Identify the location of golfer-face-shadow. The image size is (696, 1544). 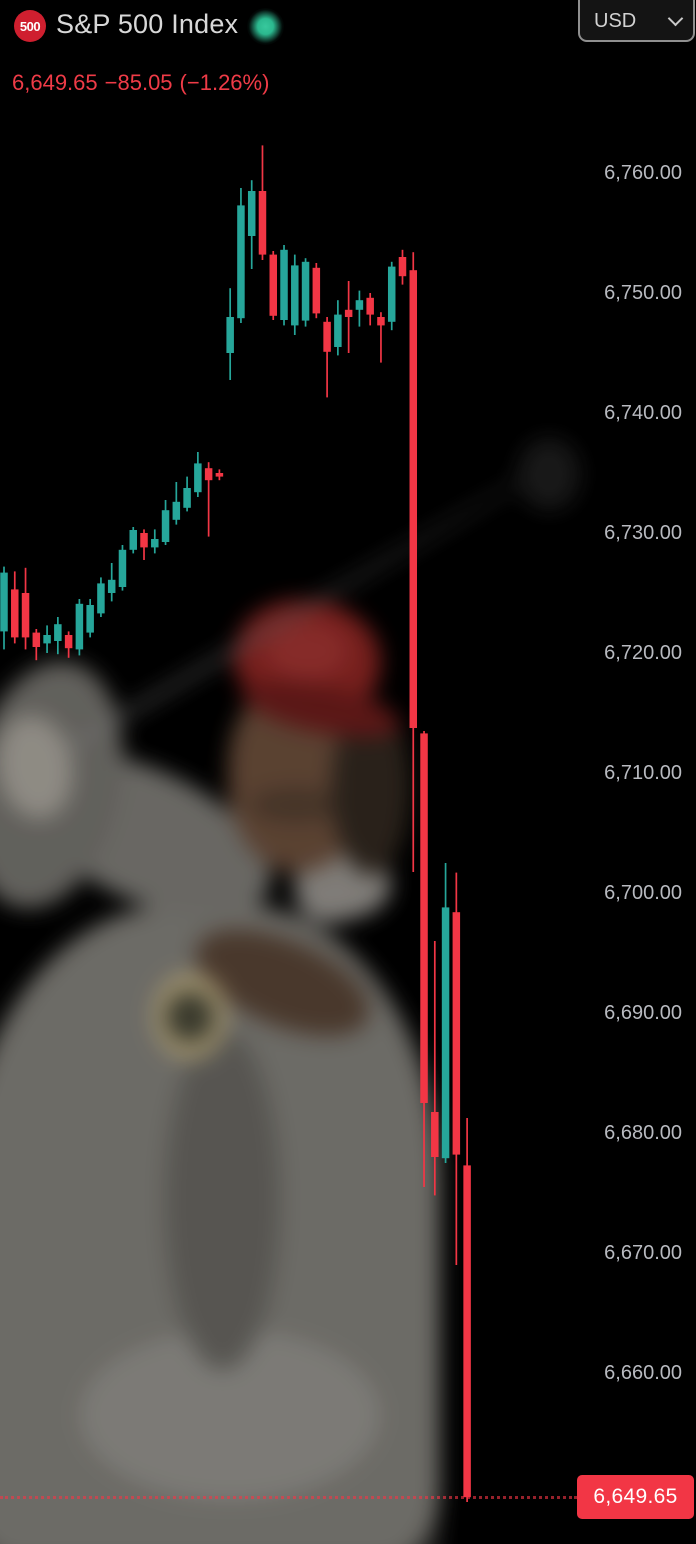
(296, 805).